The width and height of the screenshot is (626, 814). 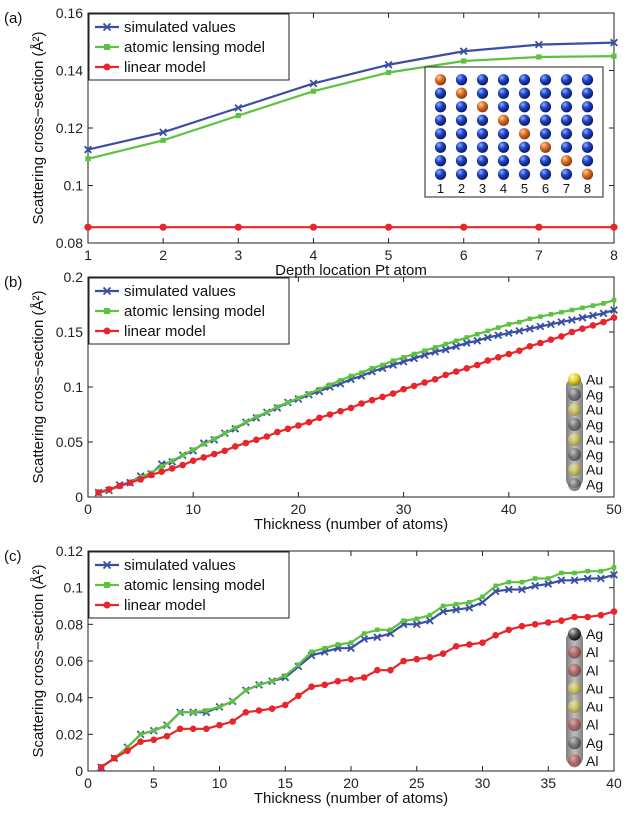 I want to click on y-tick-label: 0.12, so click(x=69, y=551).